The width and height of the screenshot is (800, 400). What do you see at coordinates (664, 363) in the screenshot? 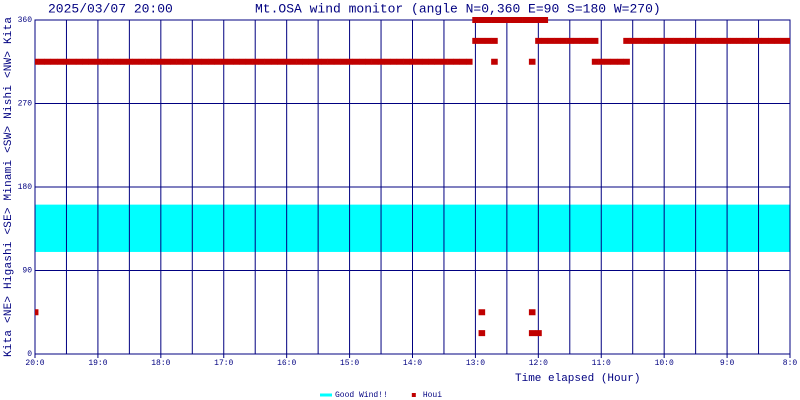
I see `x-tick-label: 10:0` at bounding box center [664, 363].